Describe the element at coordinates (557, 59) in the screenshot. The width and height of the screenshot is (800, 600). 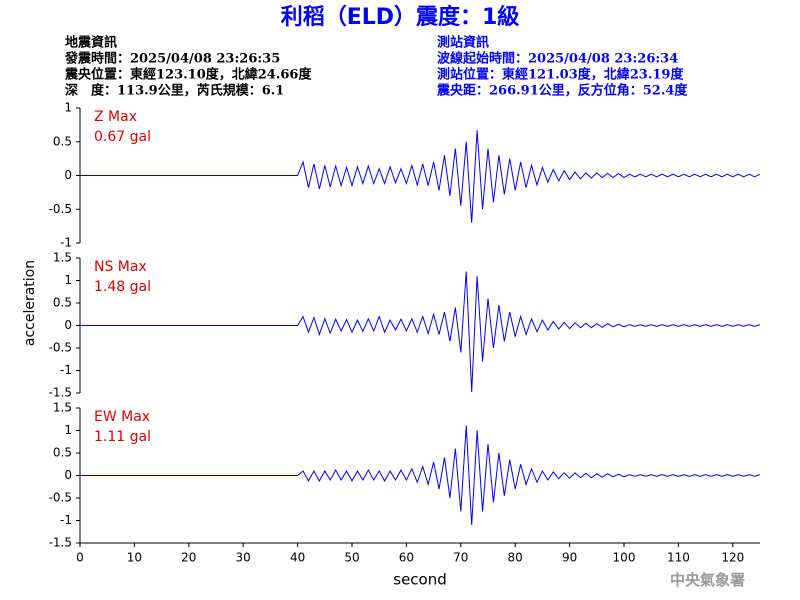
I see `station-info: 波線起始時間：2025/04/08 23:26:34` at that location.